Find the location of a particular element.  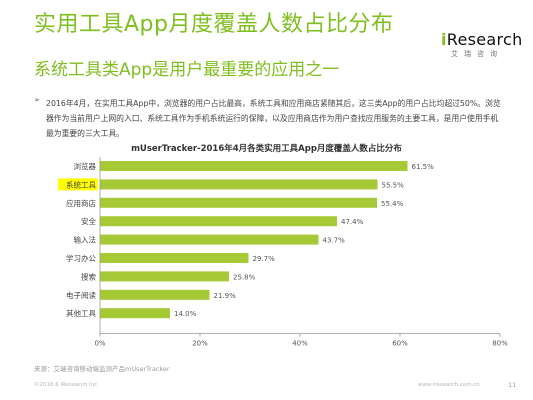

page-title: 实用工具App月度覆盖人数占比分布 is located at coordinates (214, 24).